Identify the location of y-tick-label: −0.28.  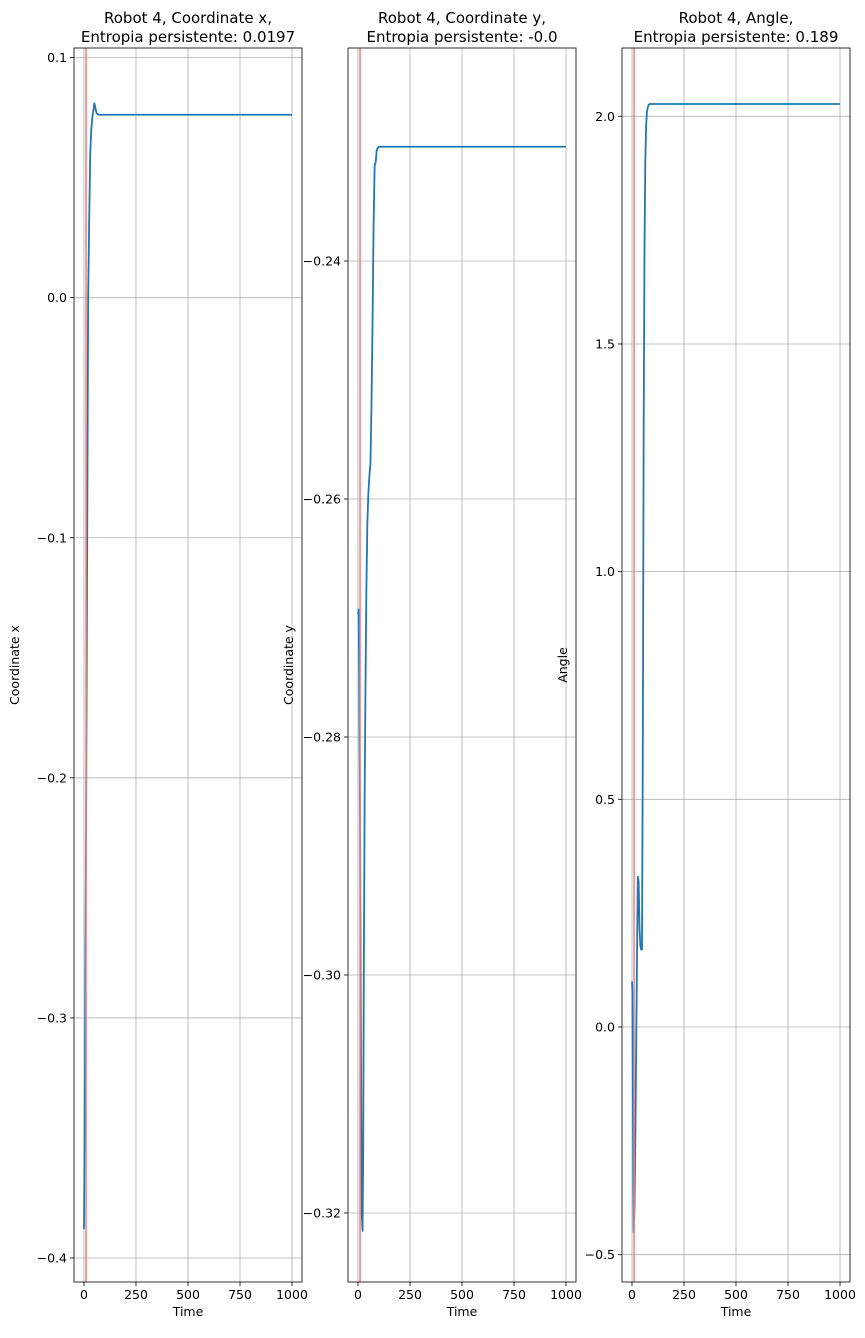
(322, 736).